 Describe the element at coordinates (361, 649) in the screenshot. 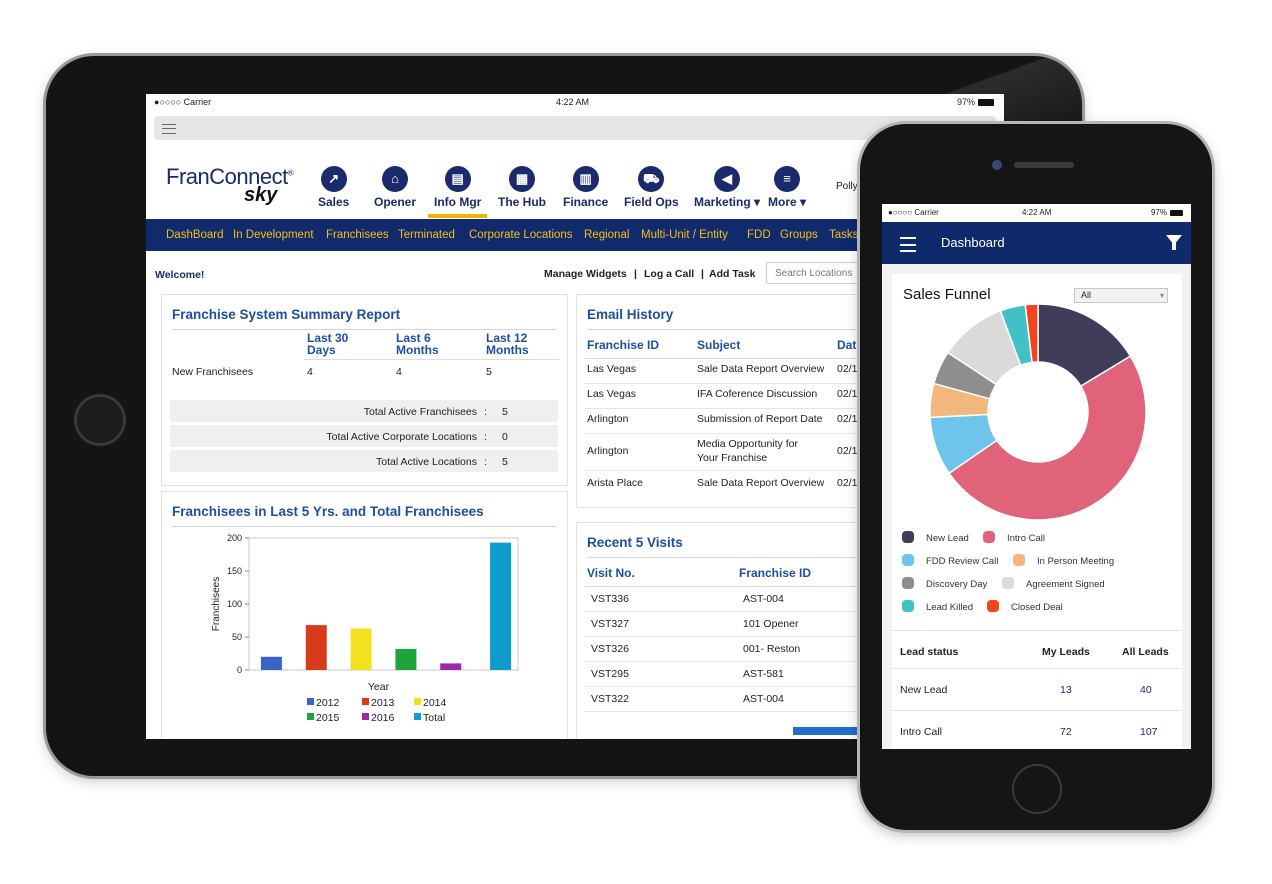

I see `bar-2014` at that location.